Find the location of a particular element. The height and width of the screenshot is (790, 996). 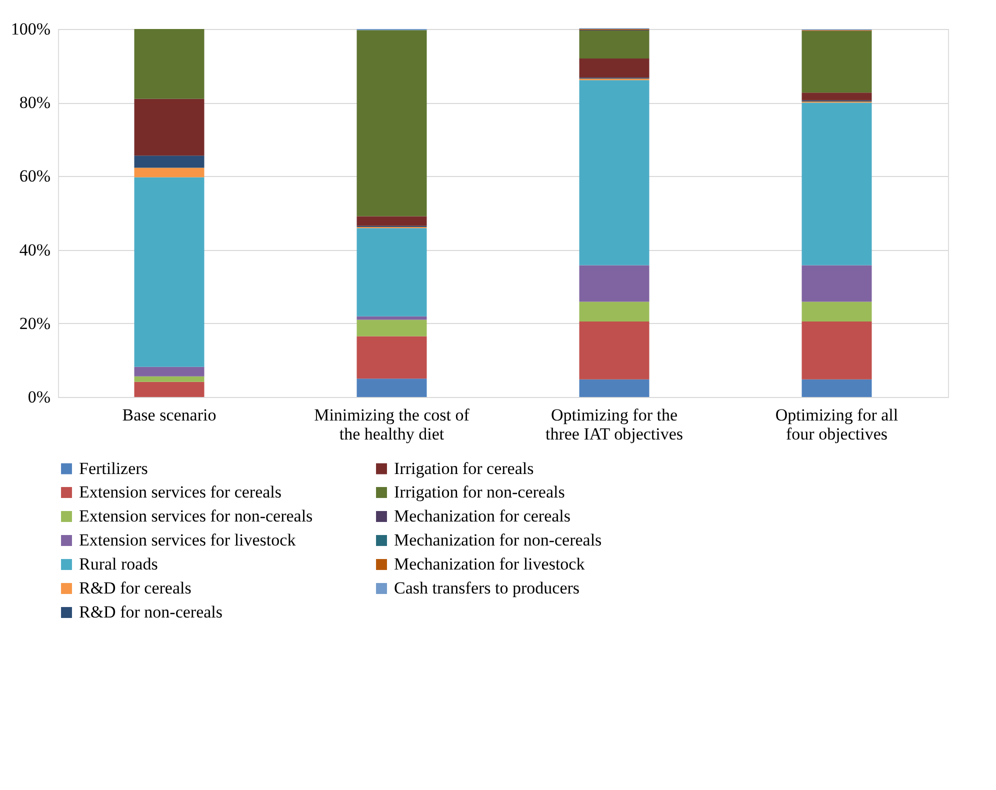

legend-label: Fertilizers is located at coordinates (113, 468).